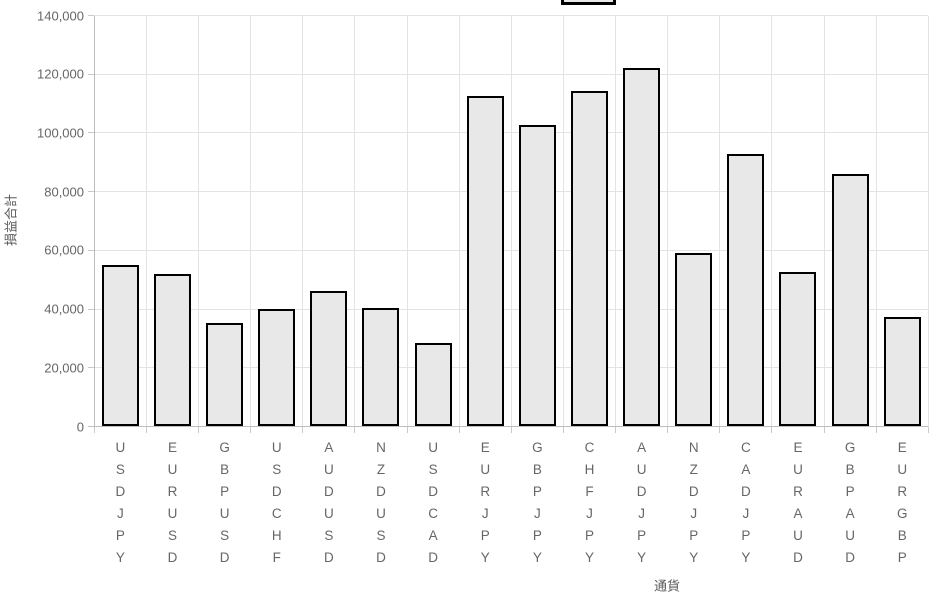 The image size is (934, 604). What do you see at coordinates (60, 133) in the screenshot?
I see `y-tick-label-100000: 100,000` at bounding box center [60, 133].